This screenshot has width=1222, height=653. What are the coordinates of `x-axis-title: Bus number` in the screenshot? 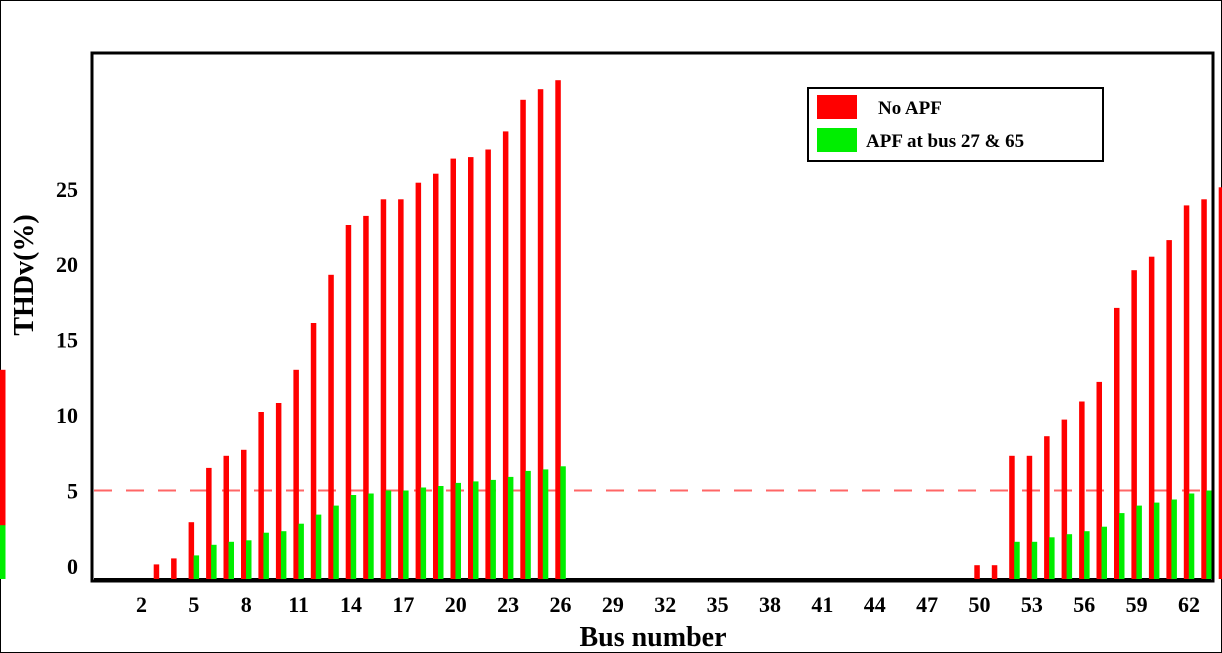 It's located at (652, 637).